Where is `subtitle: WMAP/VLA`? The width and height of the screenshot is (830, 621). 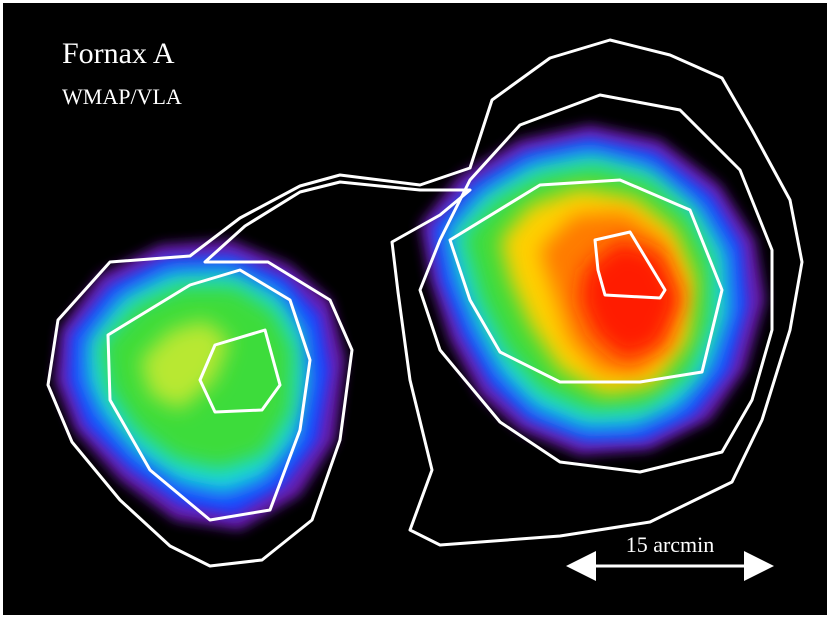 subtitle: WMAP/VLA is located at coordinates (122, 96).